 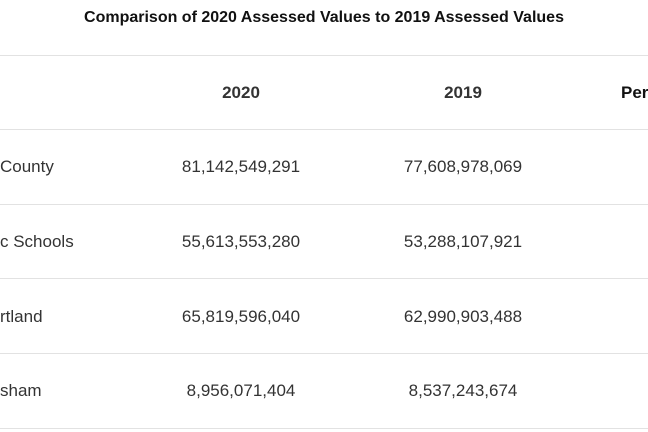 What do you see at coordinates (27, 166) in the screenshot?
I see `row-label: County` at bounding box center [27, 166].